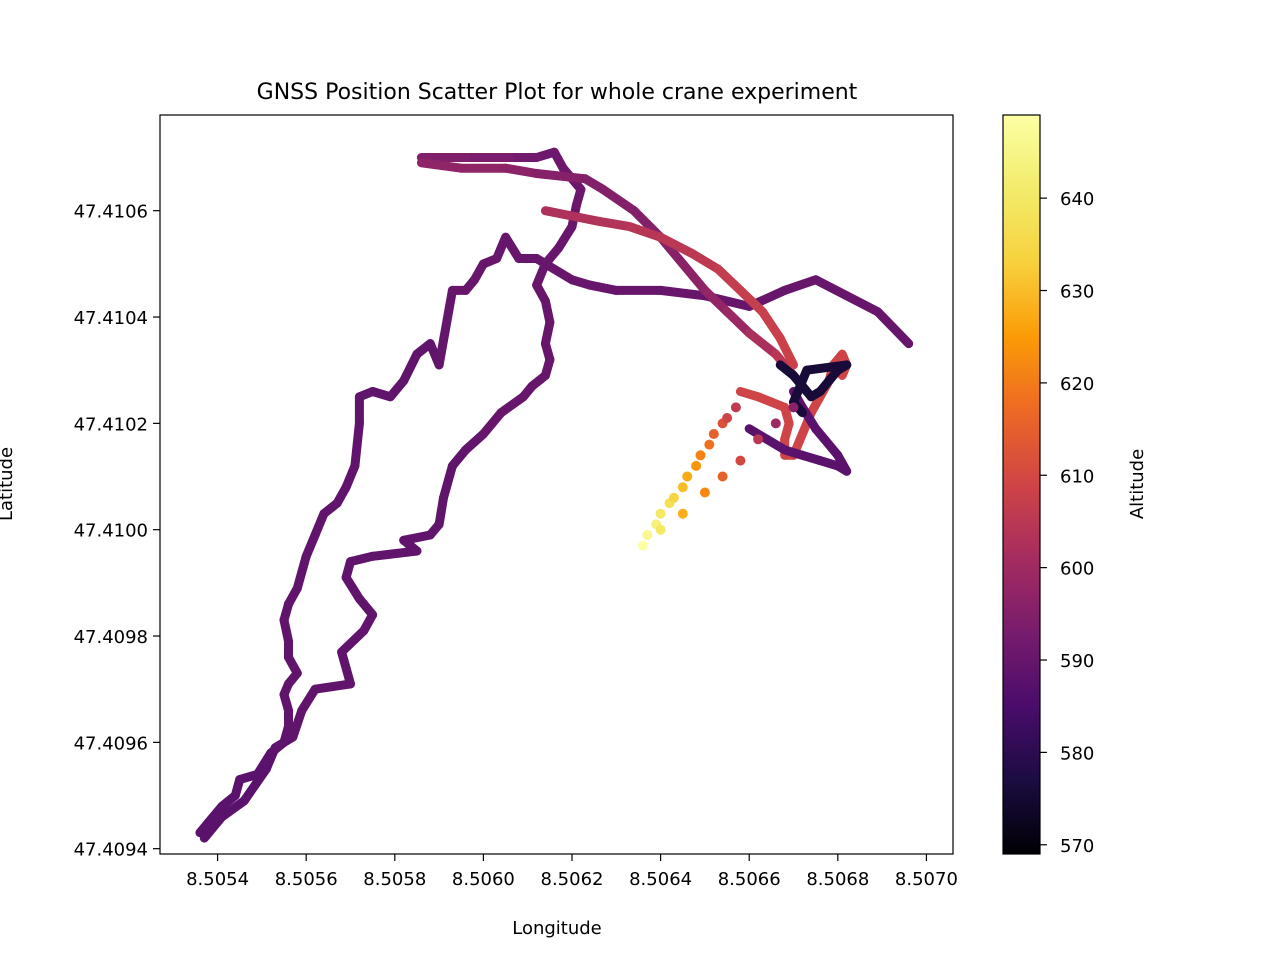 The height and width of the screenshot is (960, 1280). I want to click on colorbar-tick-label: 590, so click(1077, 661).